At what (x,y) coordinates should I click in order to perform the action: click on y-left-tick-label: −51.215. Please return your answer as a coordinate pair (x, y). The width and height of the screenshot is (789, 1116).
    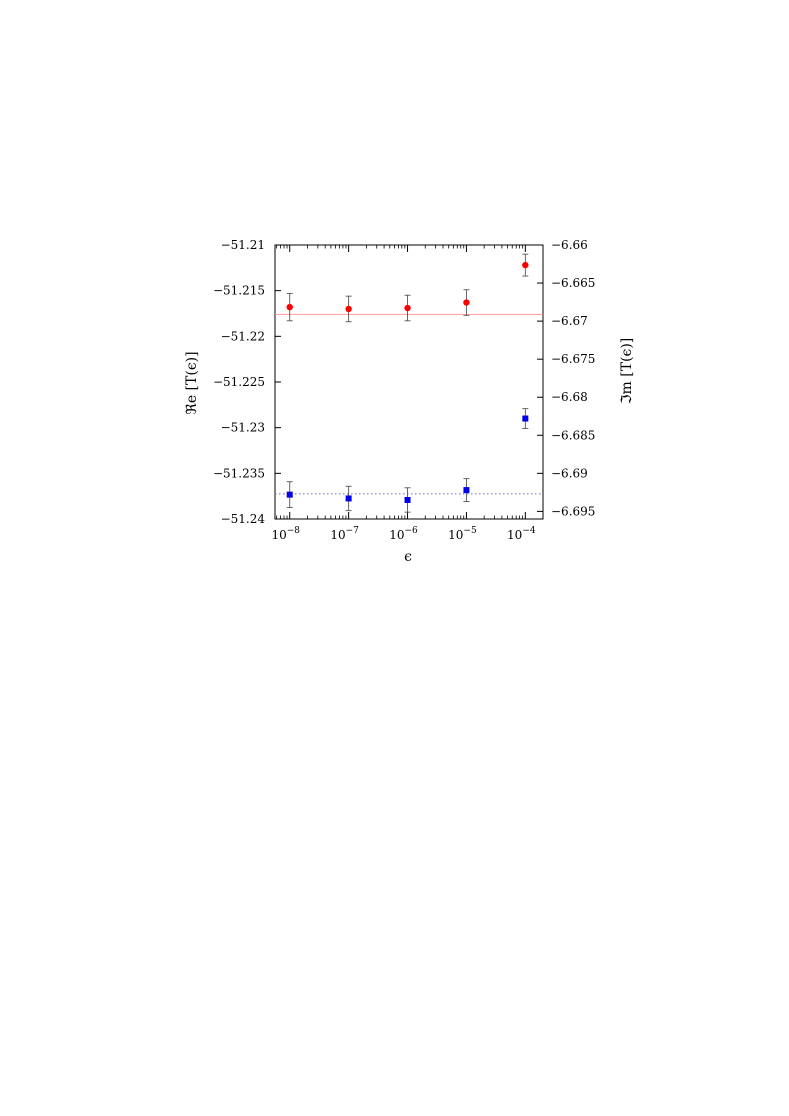
    Looking at the image, I should click on (239, 291).